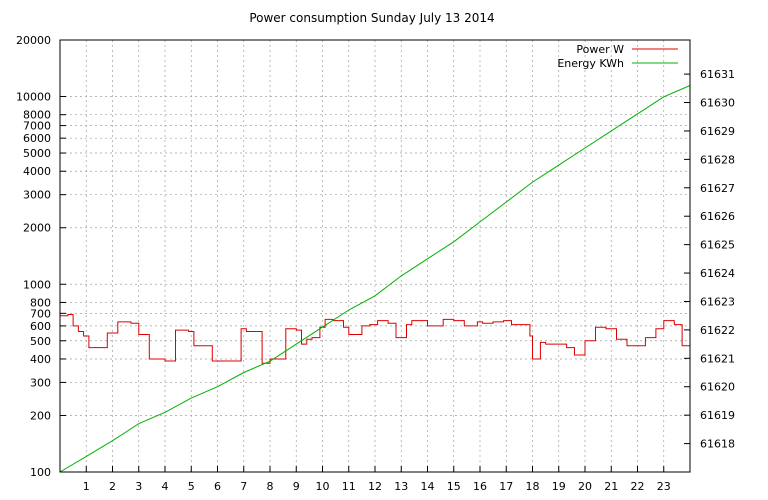 The width and height of the screenshot is (768, 500). I want to click on y-tick-label: 300, so click(40, 382).